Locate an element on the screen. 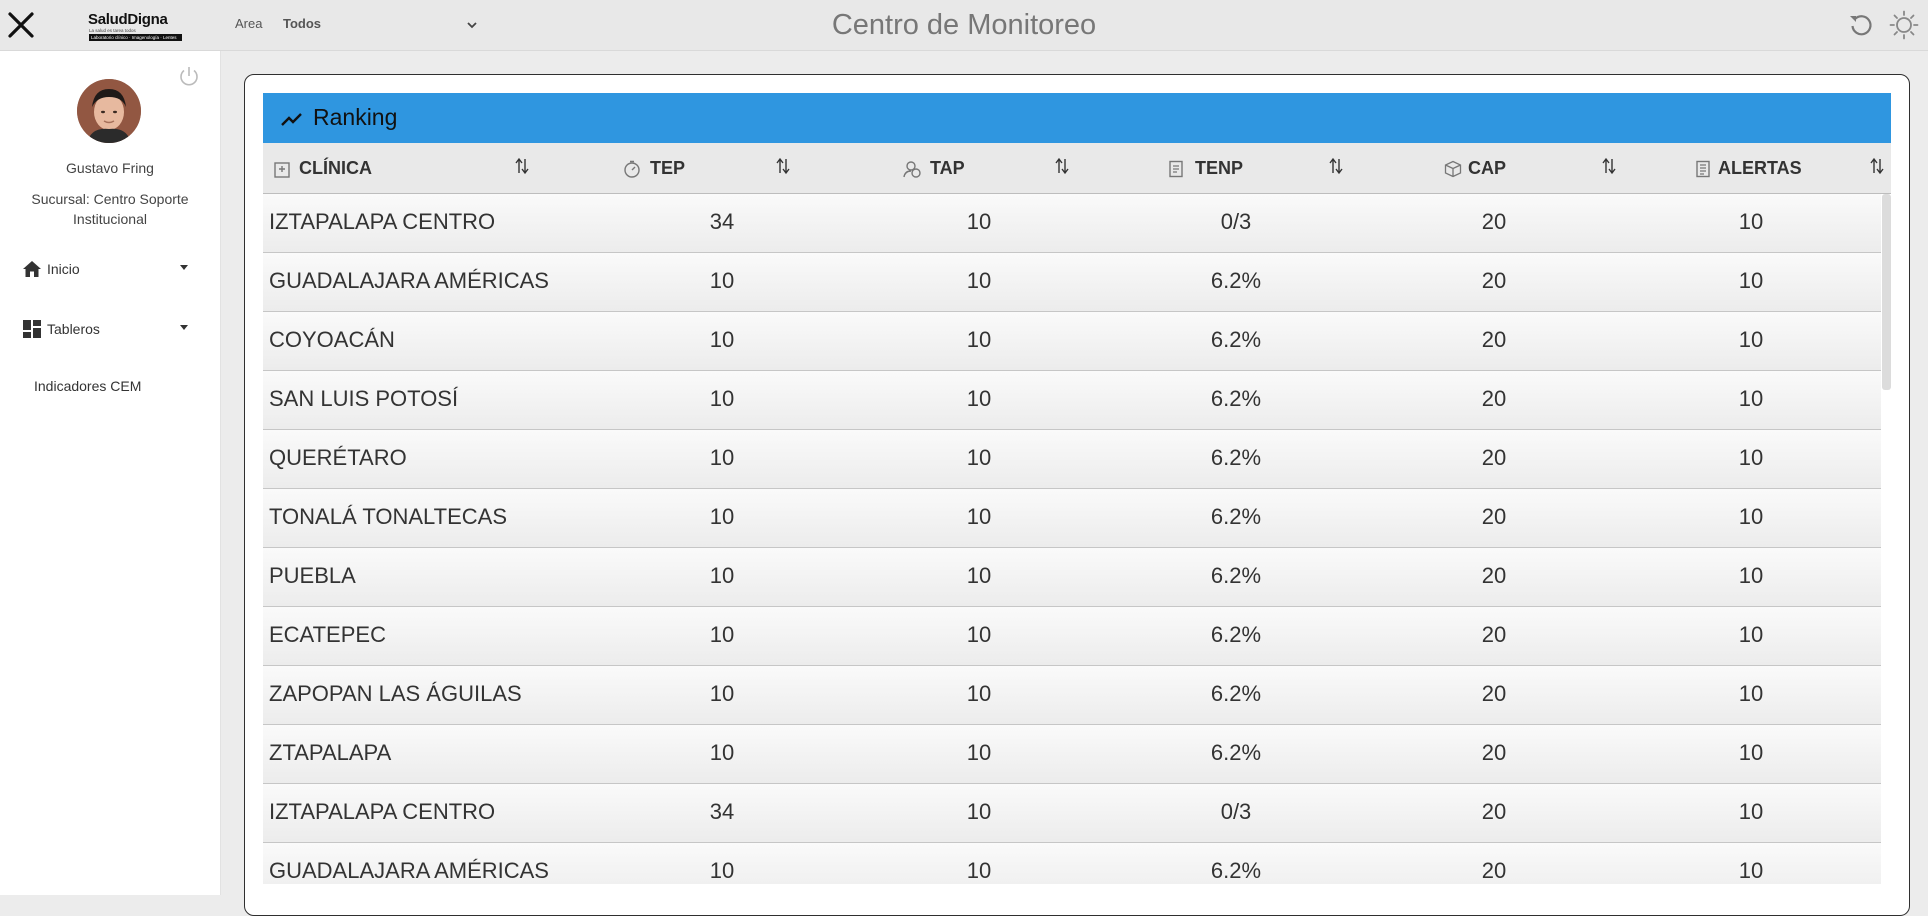 This screenshot has width=1928, height=916. report-icon is located at coordinates (1176, 169).